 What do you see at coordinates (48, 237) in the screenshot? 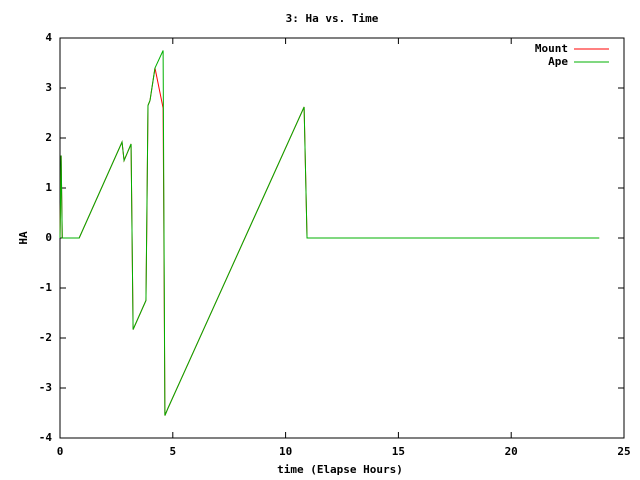
I see `y-tick-label: 0` at bounding box center [48, 237].